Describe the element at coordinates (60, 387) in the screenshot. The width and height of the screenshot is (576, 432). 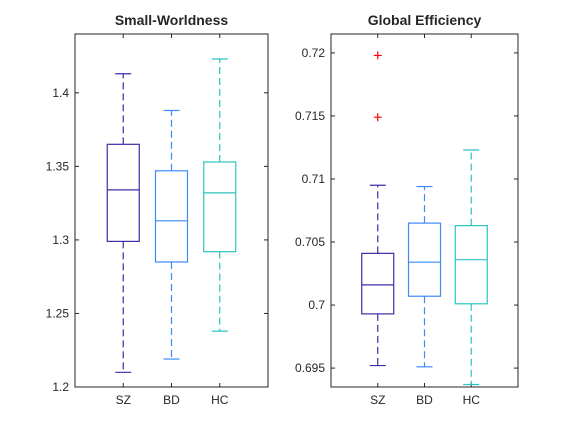
I see `y-tick-label: 1.2` at that location.